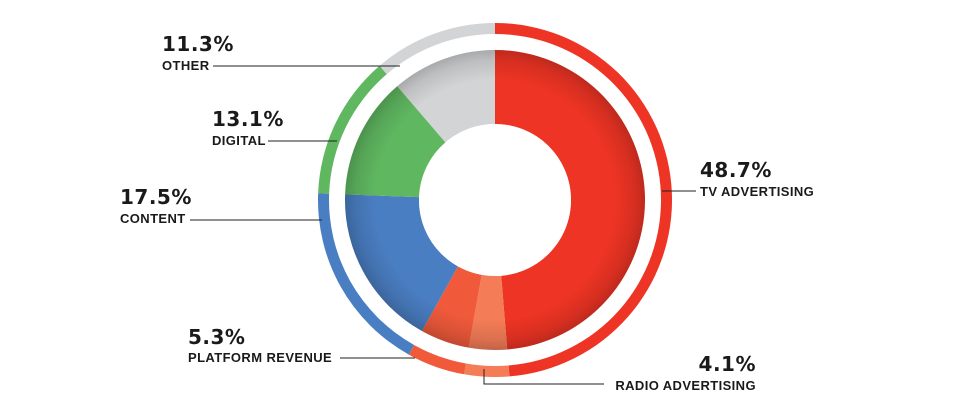  What do you see at coordinates (437, 49) in the screenshot?
I see `outer-slice-other` at bounding box center [437, 49].